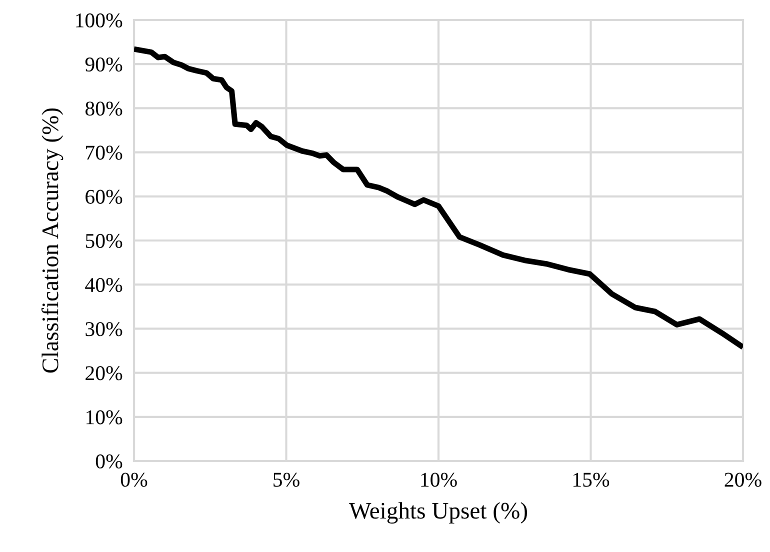 The height and width of the screenshot is (552, 770). What do you see at coordinates (439, 479) in the screenshot?
I see `x-tick-label: 10%` at bounding box center [439, 479].